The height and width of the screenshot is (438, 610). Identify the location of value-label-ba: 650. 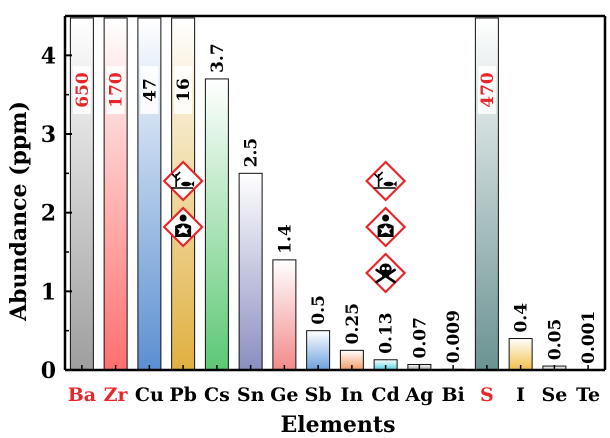
(83, 90).